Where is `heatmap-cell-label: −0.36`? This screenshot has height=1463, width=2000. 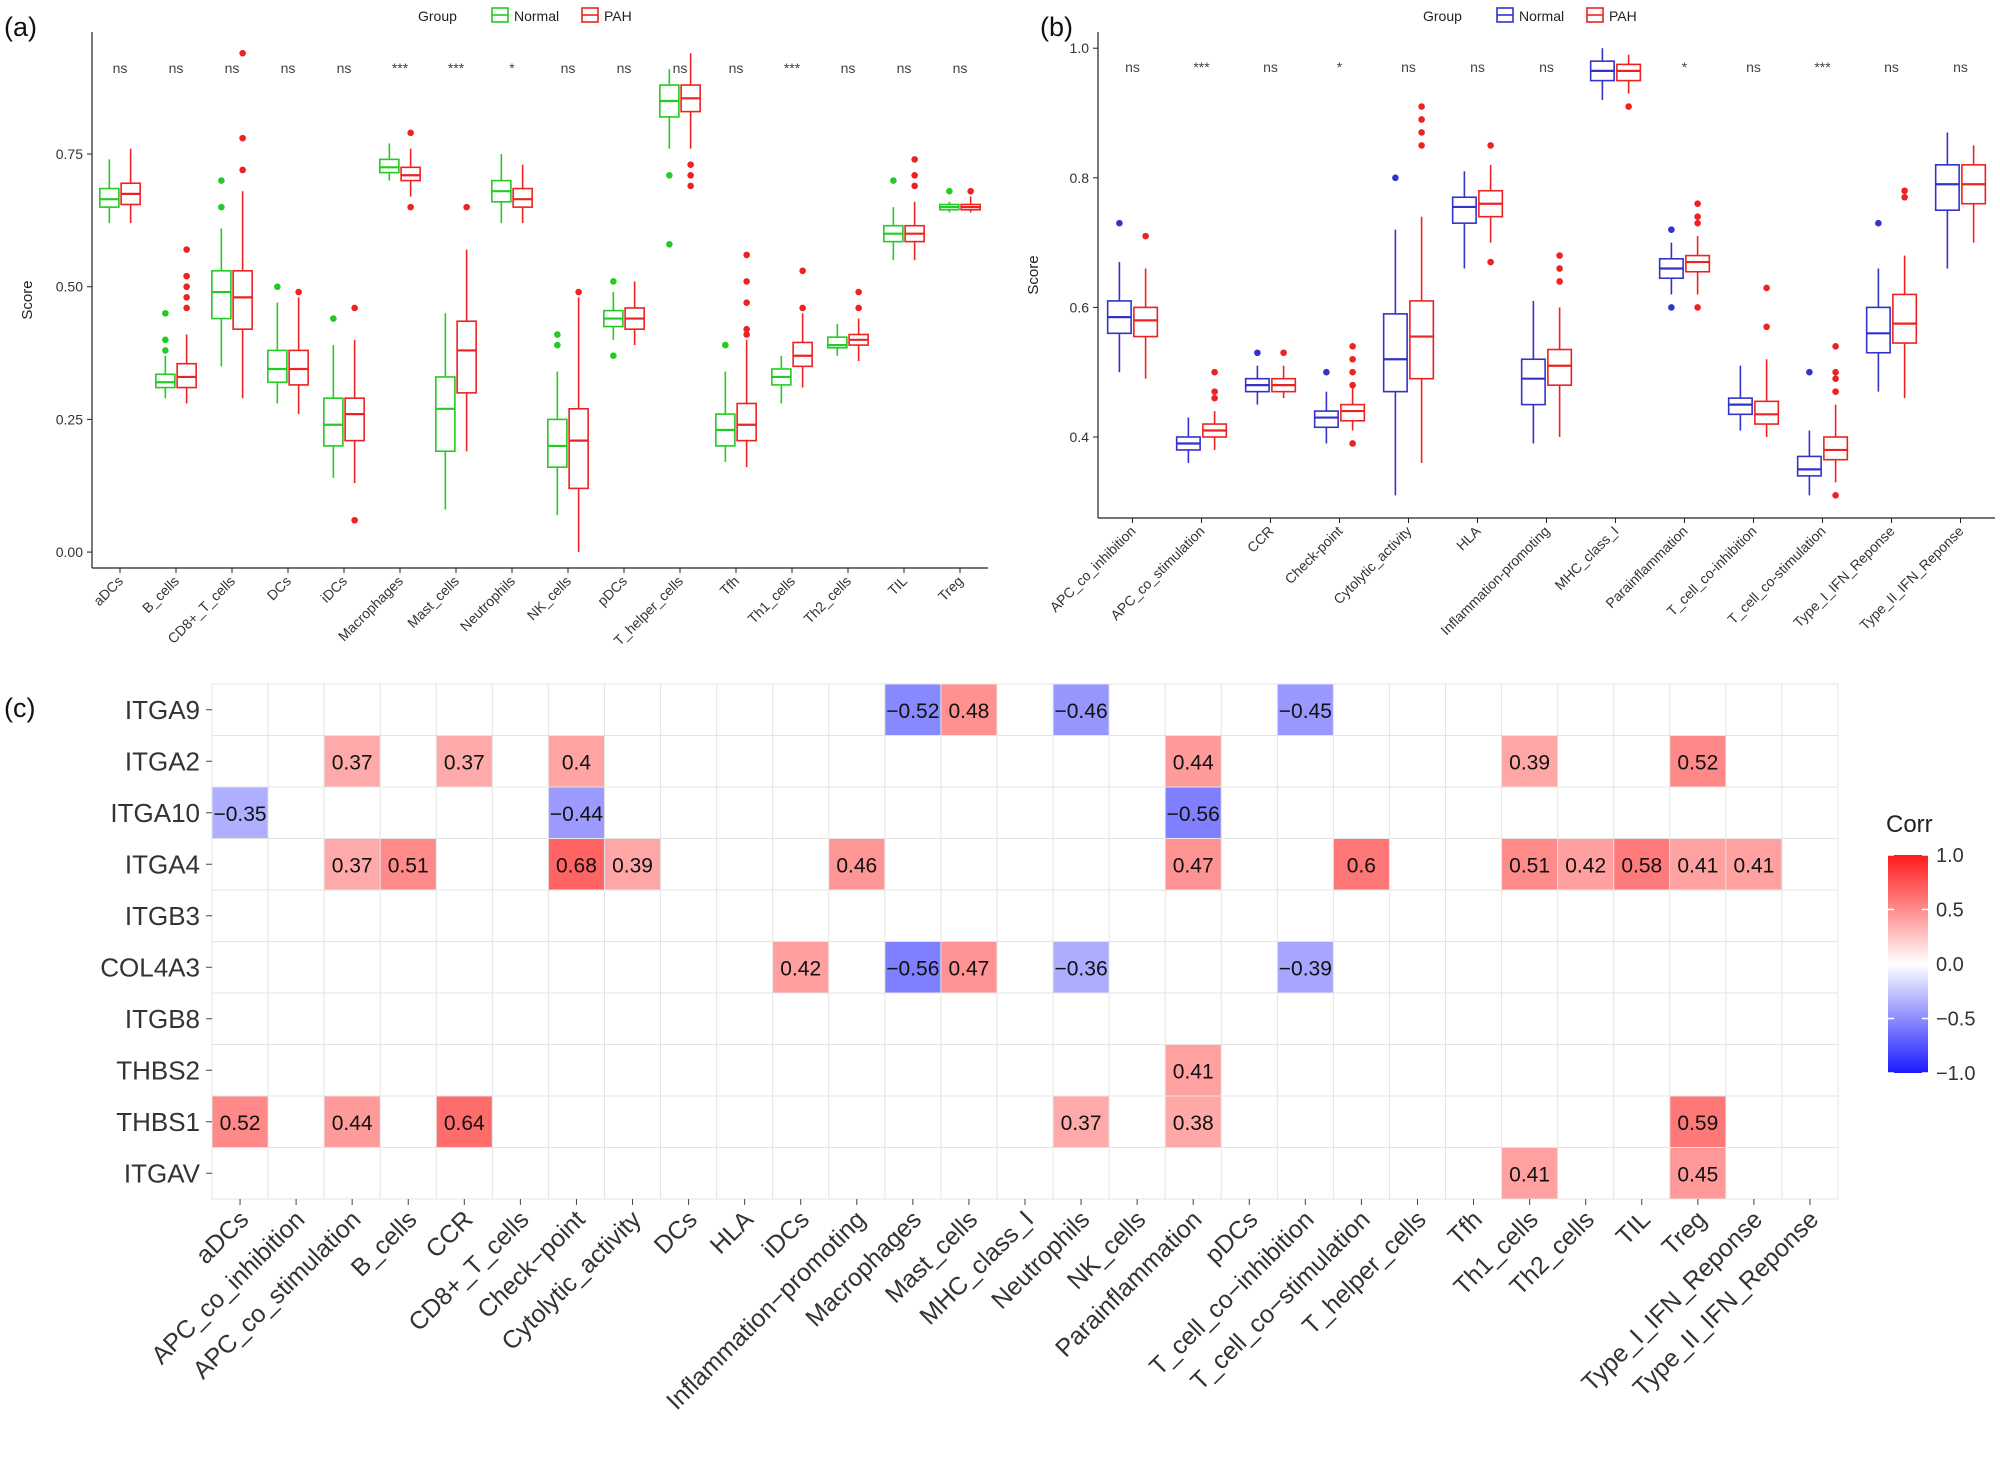
heatmap-cell-label: −0.36 is located at coordinates (1080, 968).